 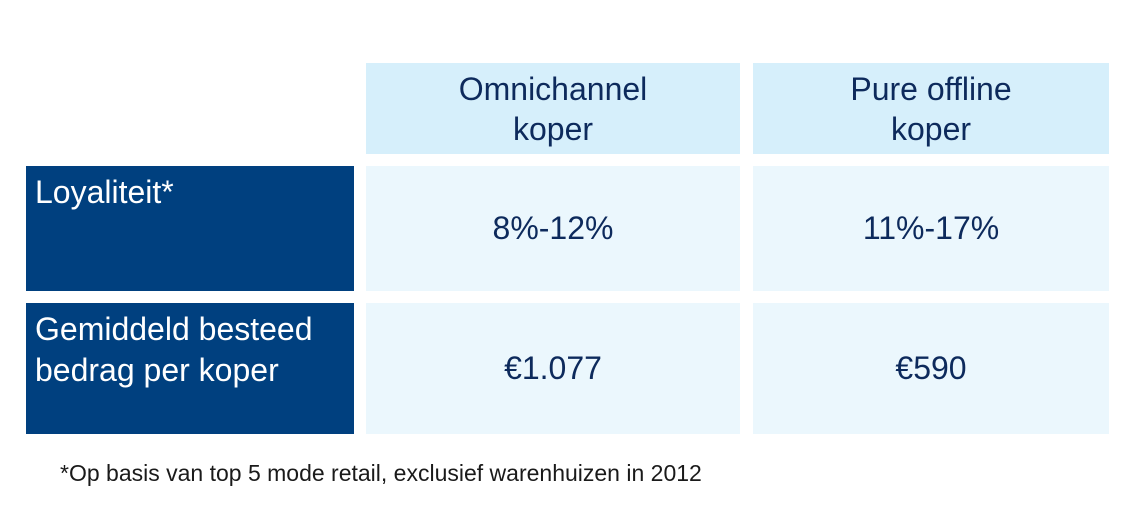 I want to click on value-cell-bedrag-pure-offline: €590, so click(x=931, y=368).